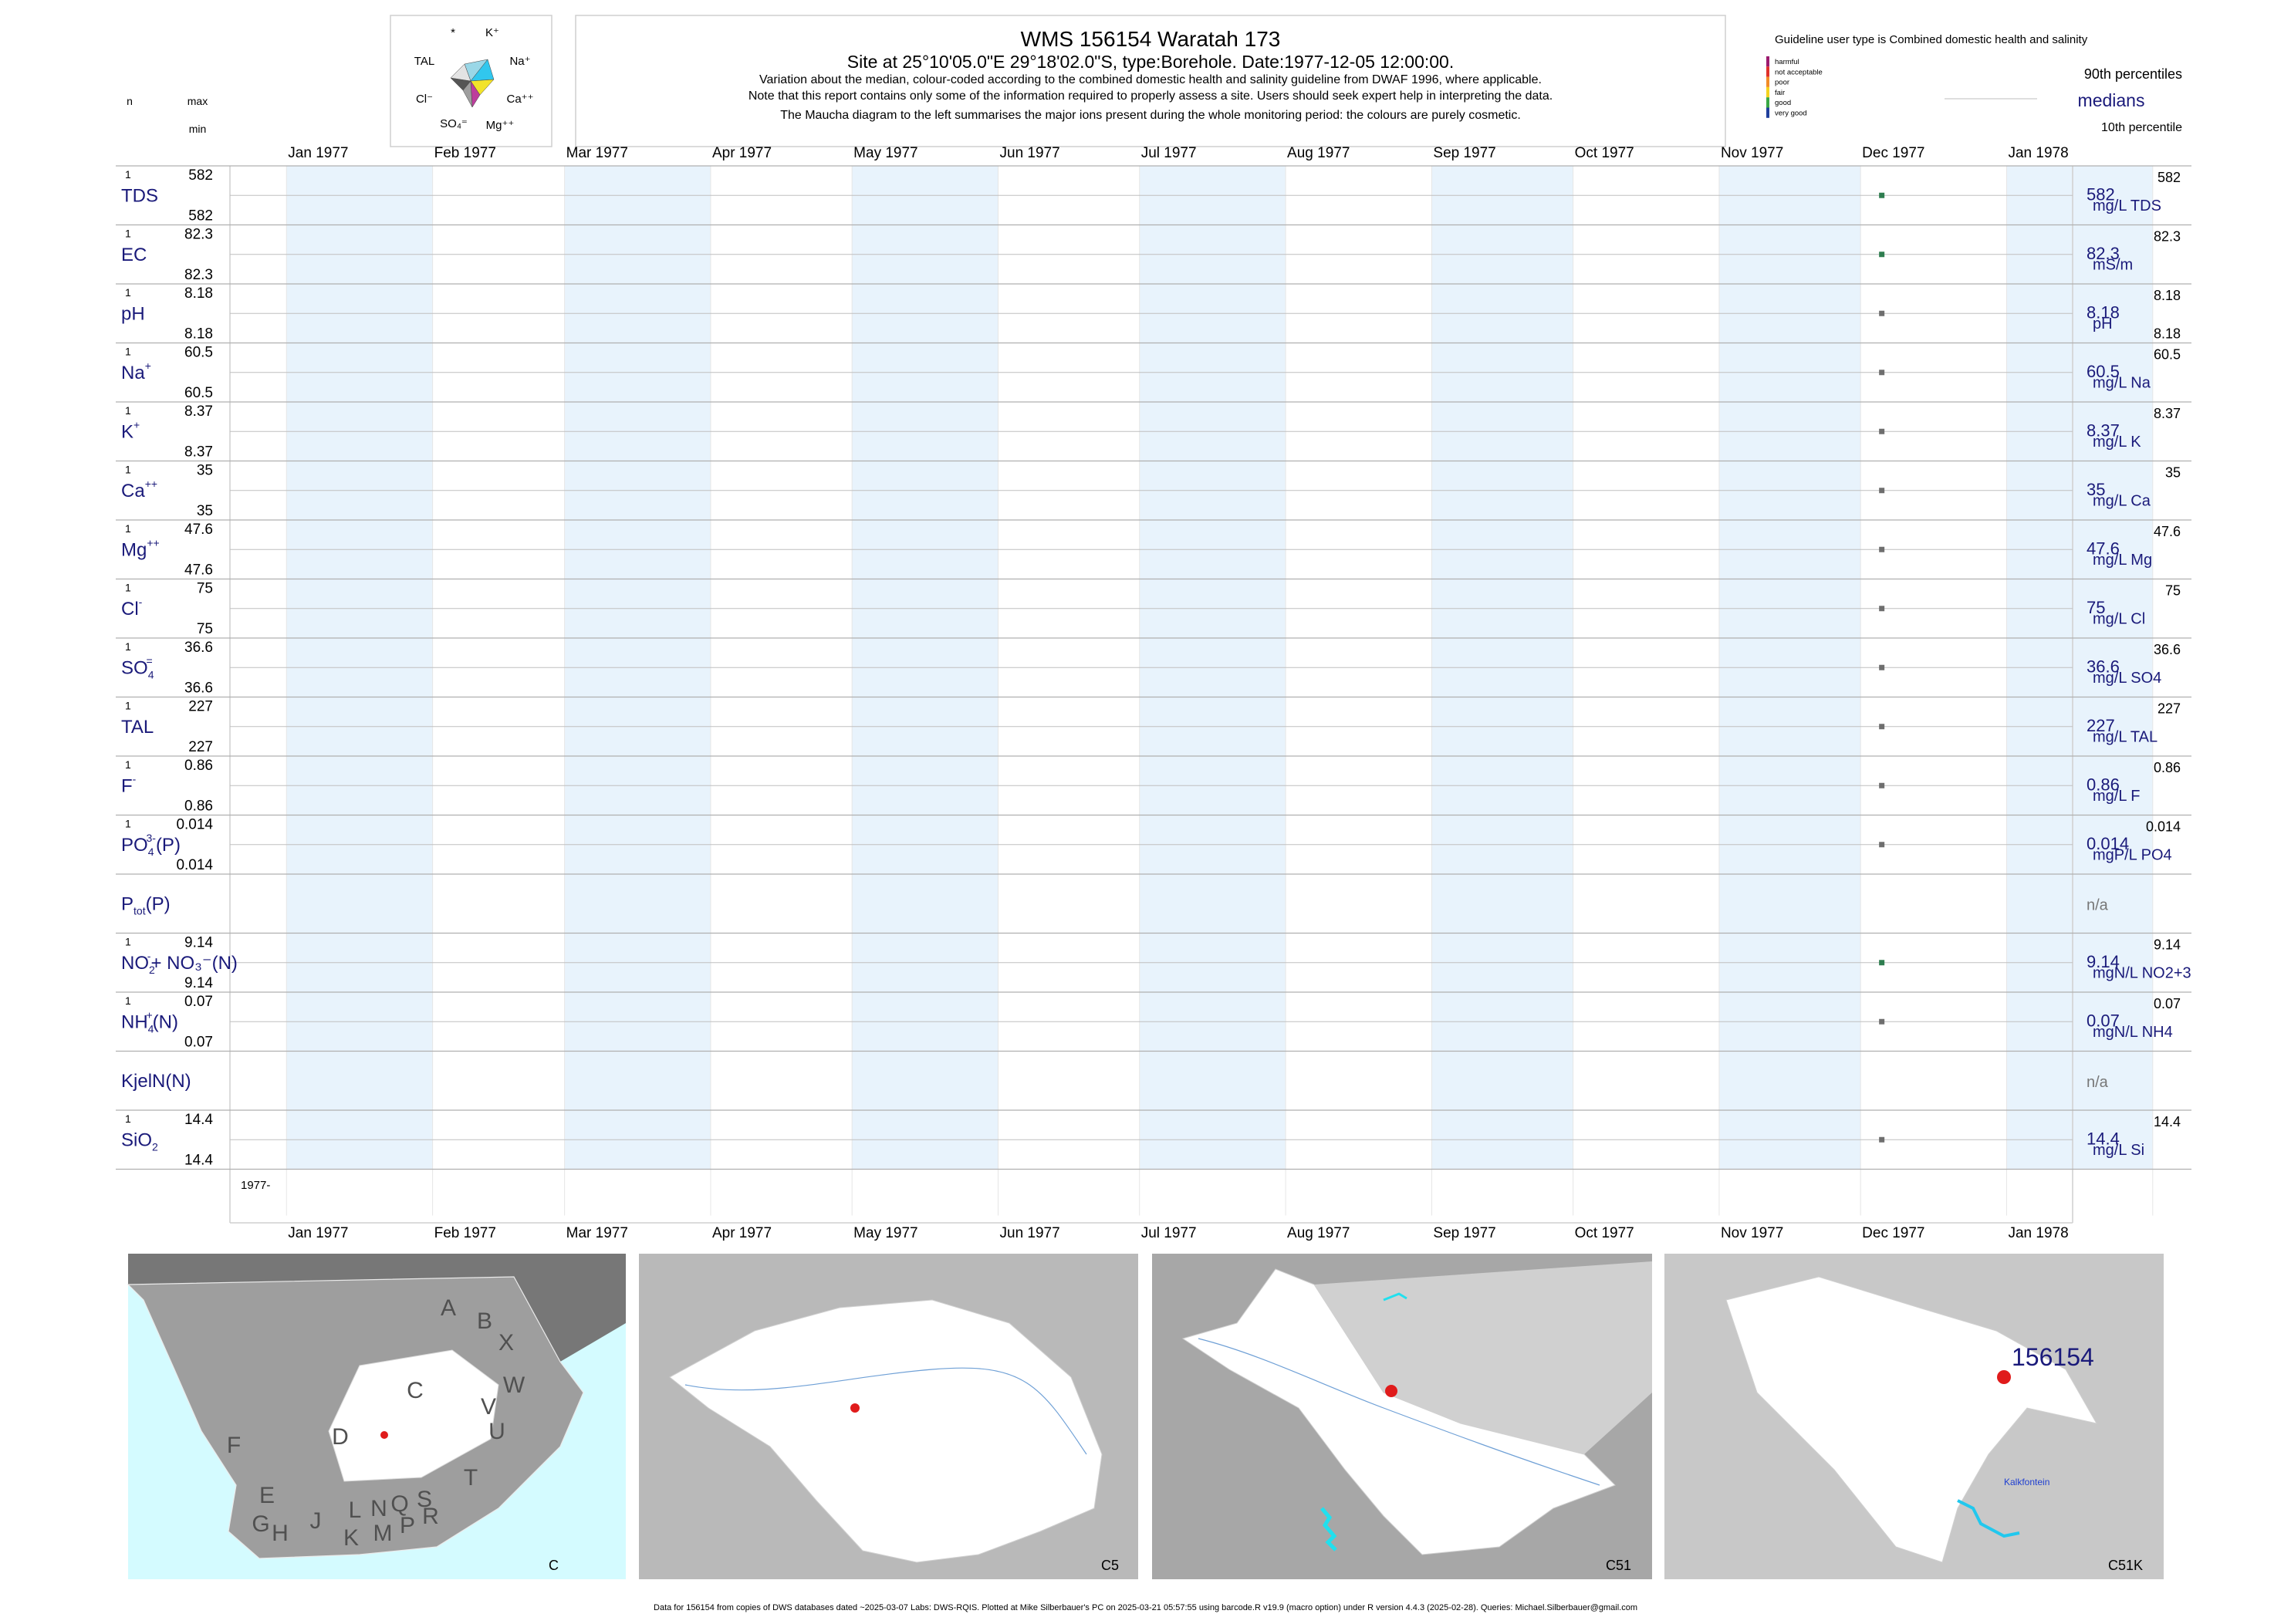 The image size is (2291, 1624). Describe the element at coordinates (506, 1343) in the screenshot. I see `drainage-region-letter: X` at that location.